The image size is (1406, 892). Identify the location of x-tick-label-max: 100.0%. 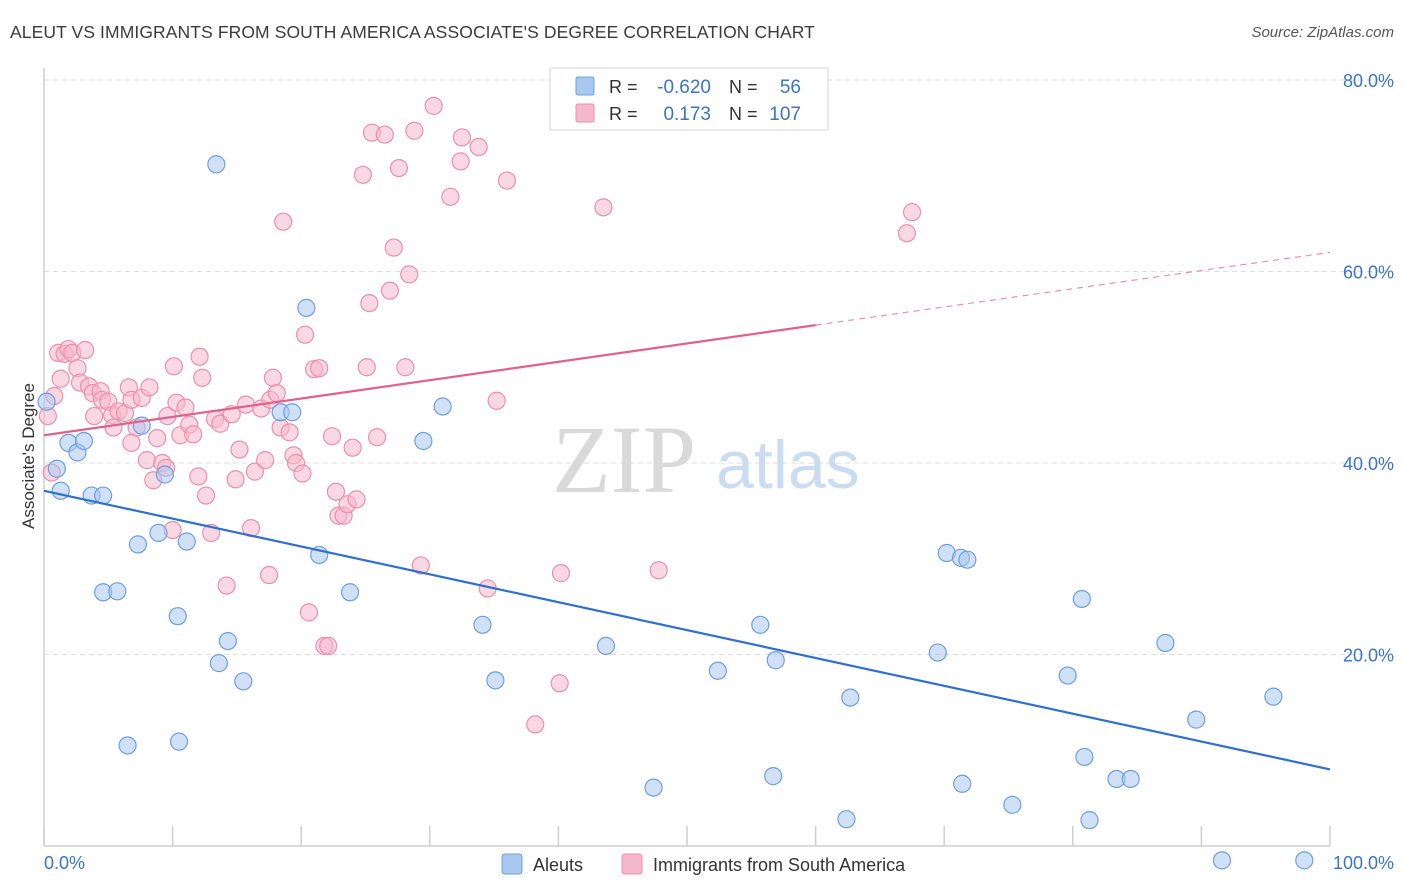
(1363, 863).